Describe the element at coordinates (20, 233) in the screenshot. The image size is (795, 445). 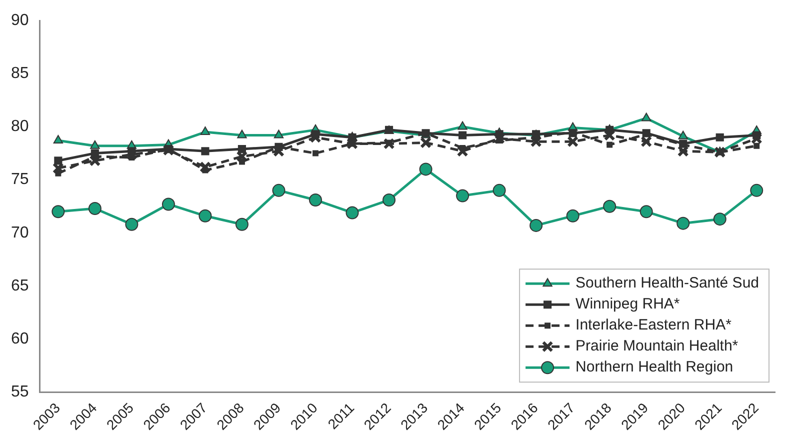
I see `y-tick-label: 70` at that location.